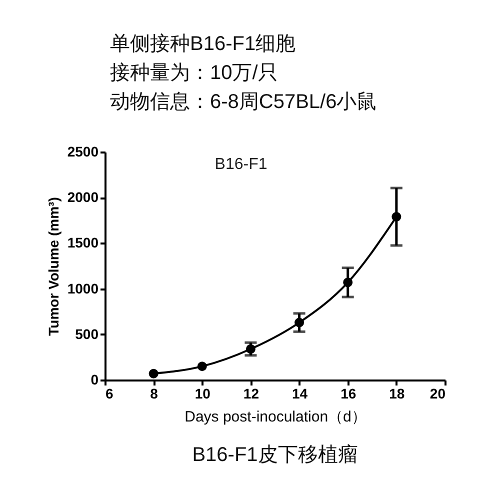 This screenshot has width=500, height=500. Describe the element at coordinates (194, 73) in the screenshot. I see `text: 接种量为：10万/只` at that location.